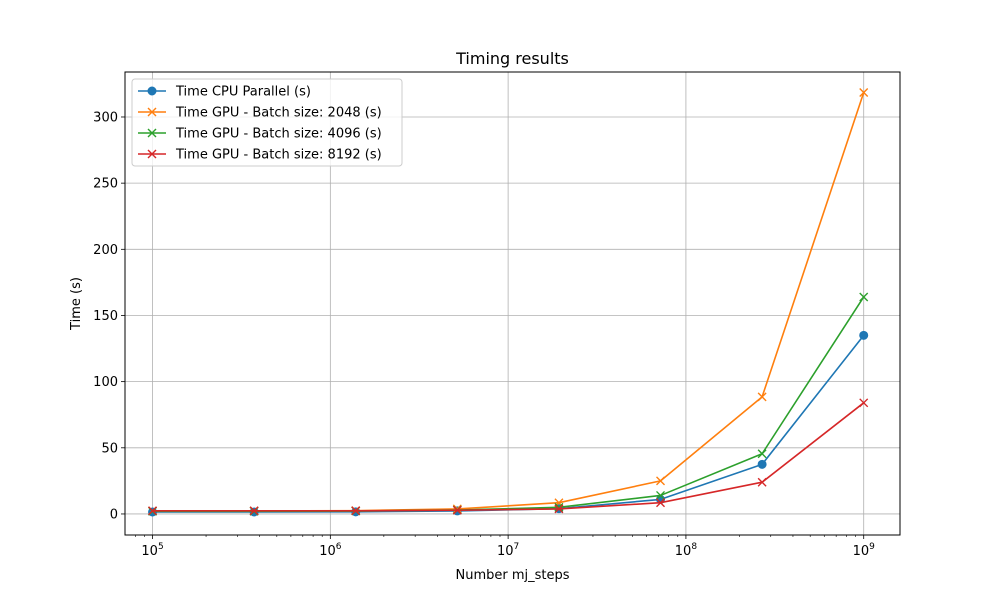 The image size is (1000, 600). I want to click on x-tick-label: 10⁵, so click(152, 550).